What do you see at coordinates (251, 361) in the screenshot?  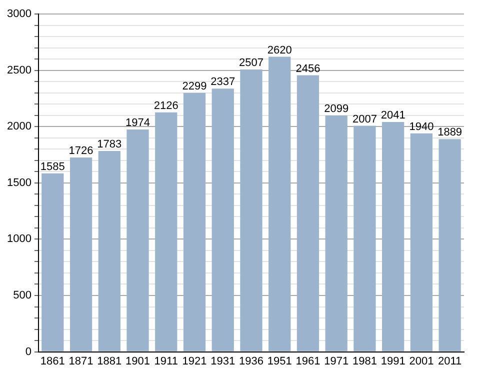 I see `x-tick-label: 1936` at bounding box center [251, 361].